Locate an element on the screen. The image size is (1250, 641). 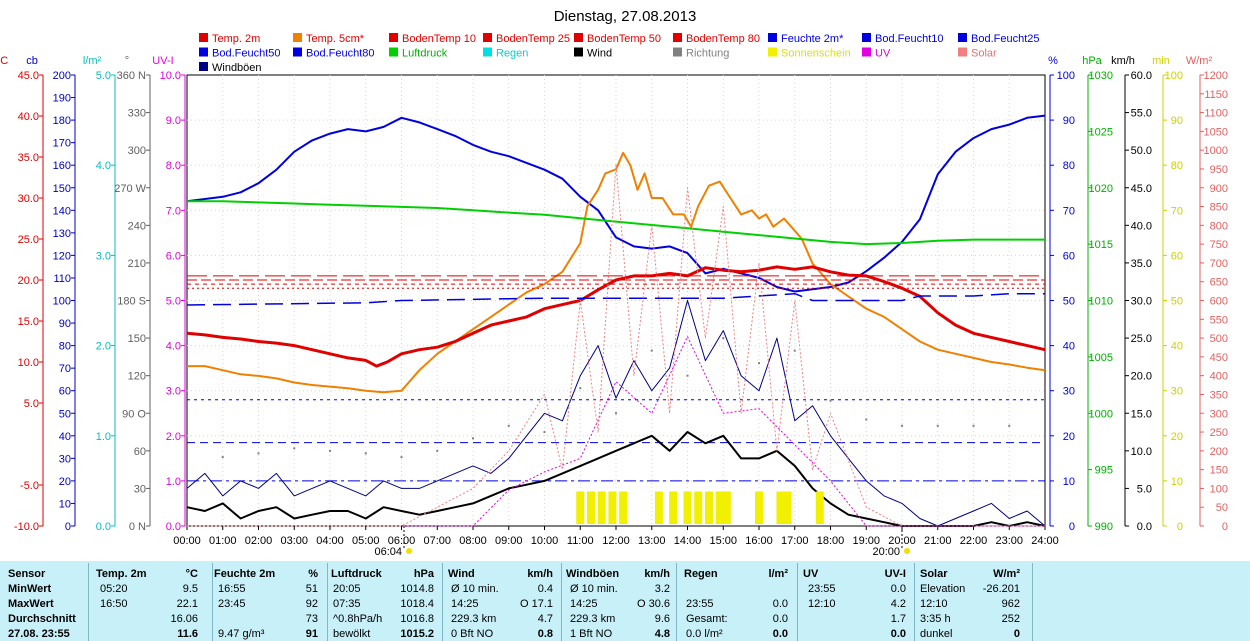
x-tick-label: 18:00 is located at coordinates (831, 541).